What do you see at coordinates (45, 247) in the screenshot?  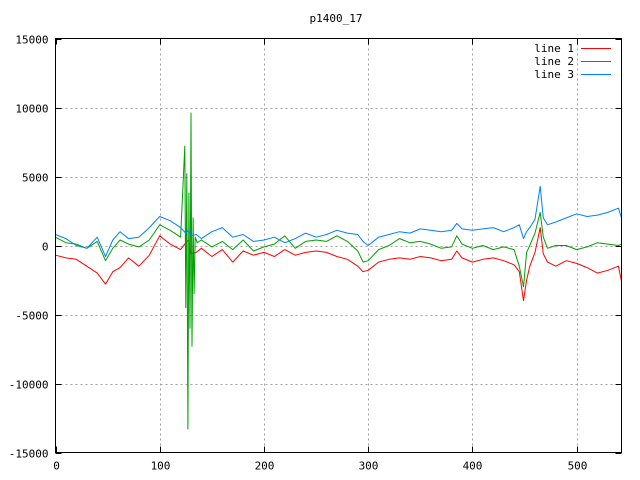 I see `y-tick-label: 0` at bounding box center [45, 247].